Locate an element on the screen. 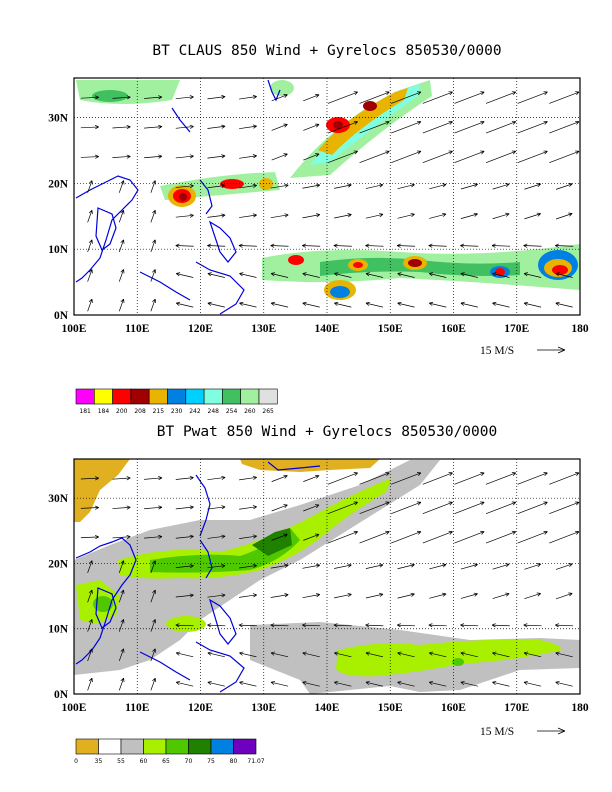 The width and height of the screenshot is (612, 792). colorbar-label: 254 is located at coordinates (232, 411).